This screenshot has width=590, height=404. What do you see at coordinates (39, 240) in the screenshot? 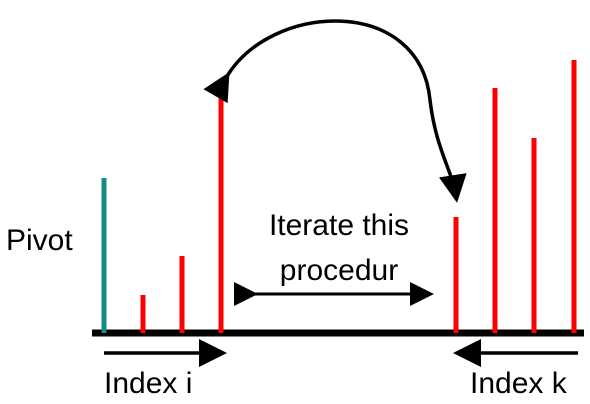
I see `pivot-label: Pivot` at bounding box center [39, 240].